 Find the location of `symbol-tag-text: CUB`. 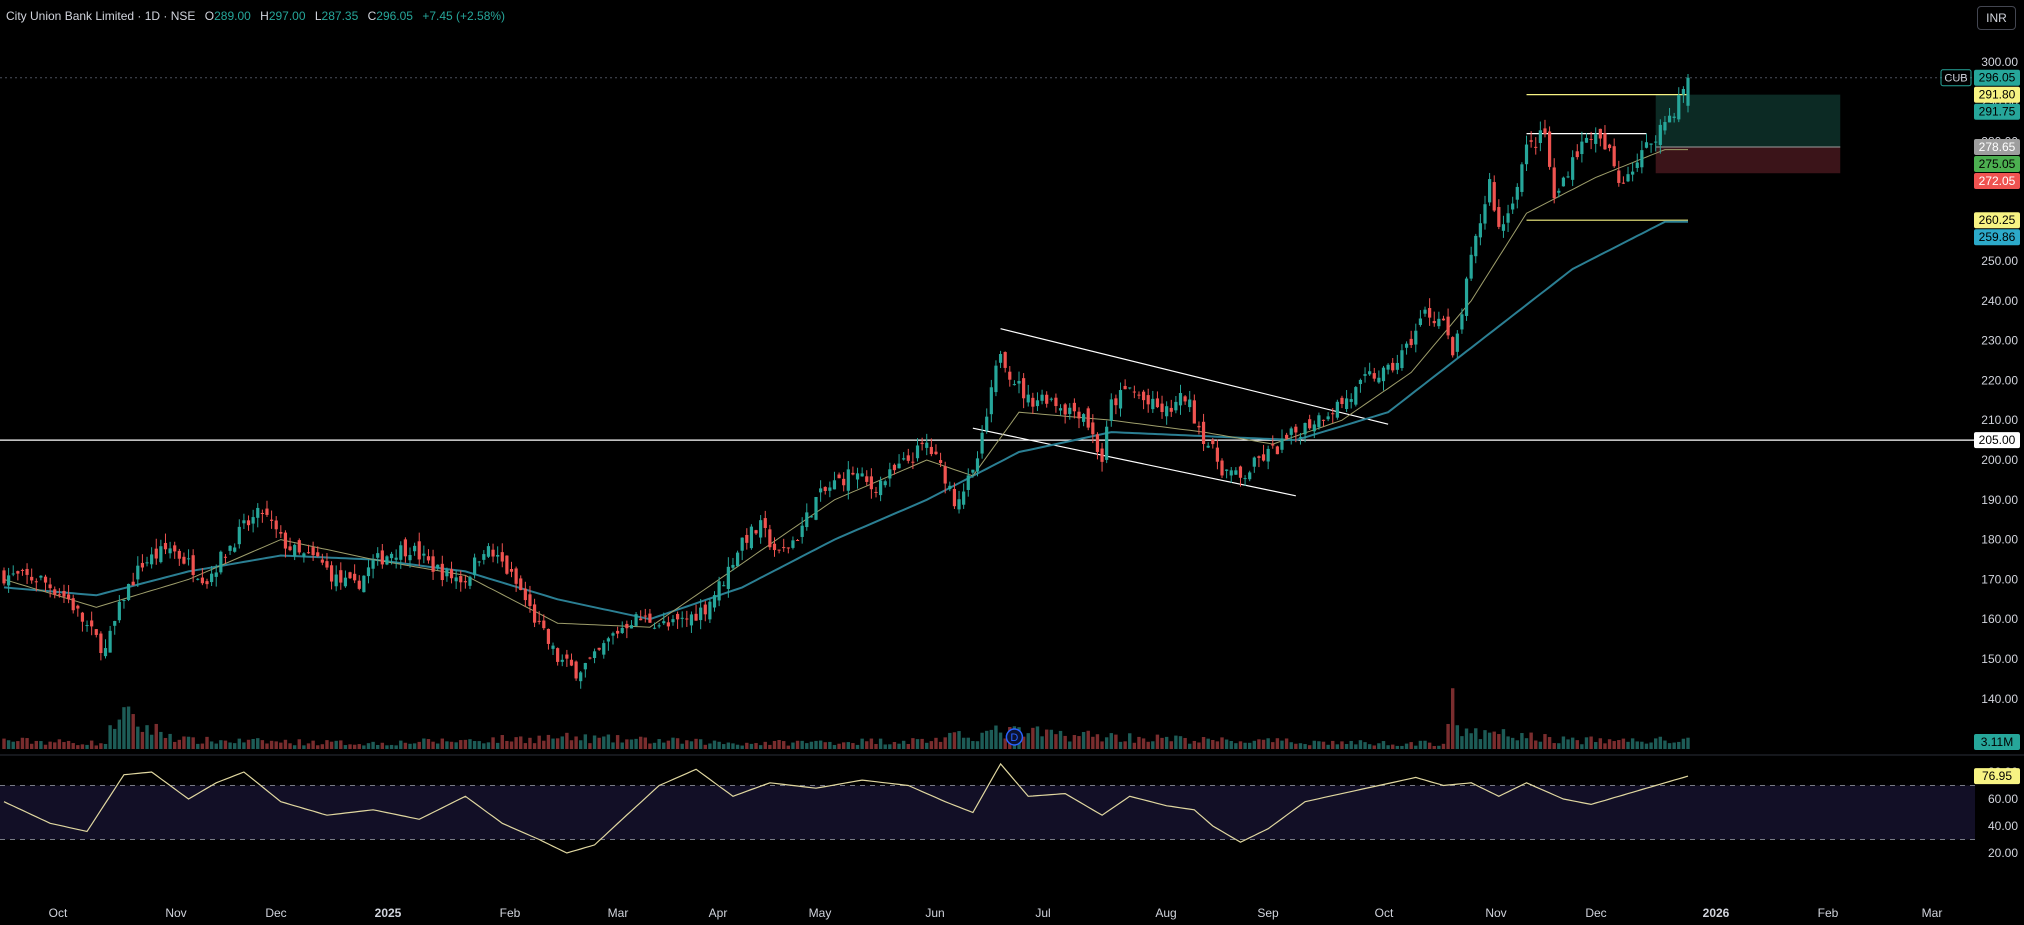

symbol-tag-text: CUB is located at coordinates (1955, 79).